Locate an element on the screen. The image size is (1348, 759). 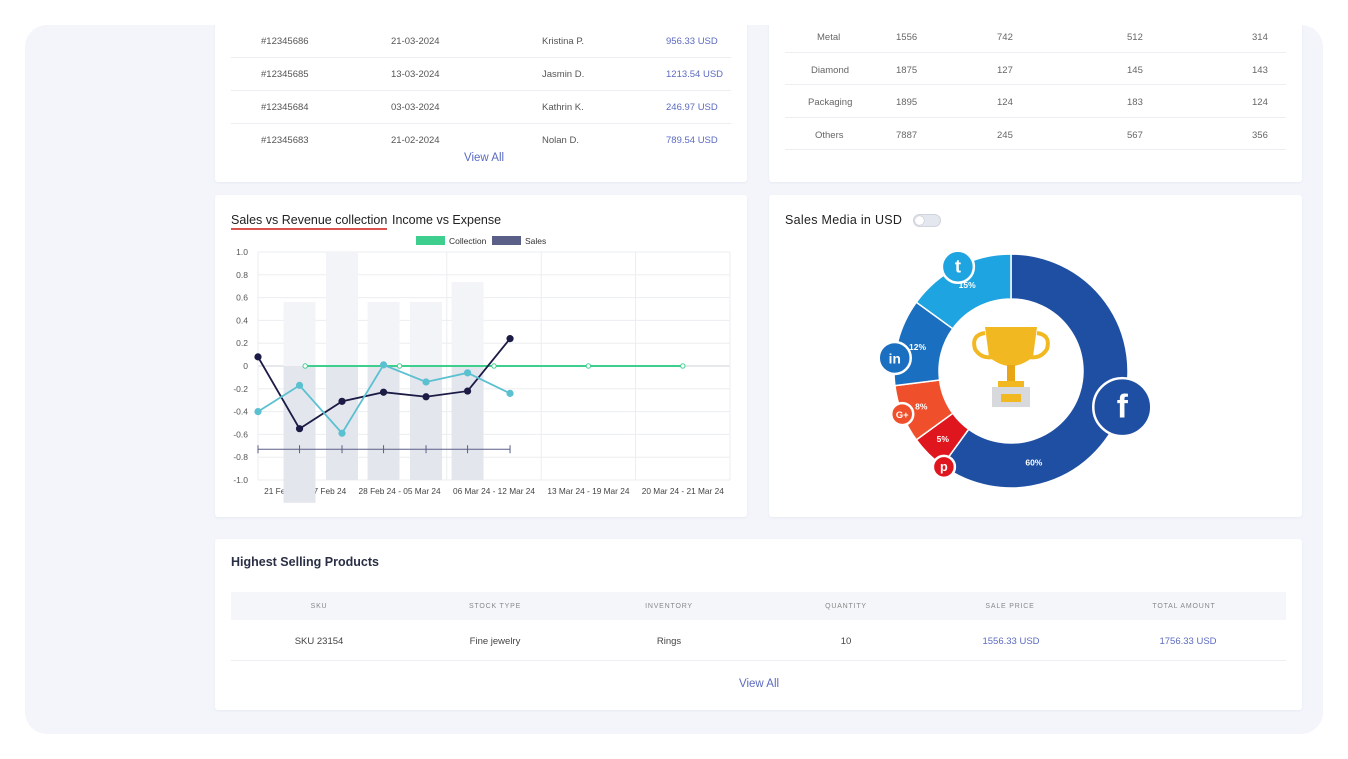
chart-legend: Collection Sales is located at coordinates (481, 241).